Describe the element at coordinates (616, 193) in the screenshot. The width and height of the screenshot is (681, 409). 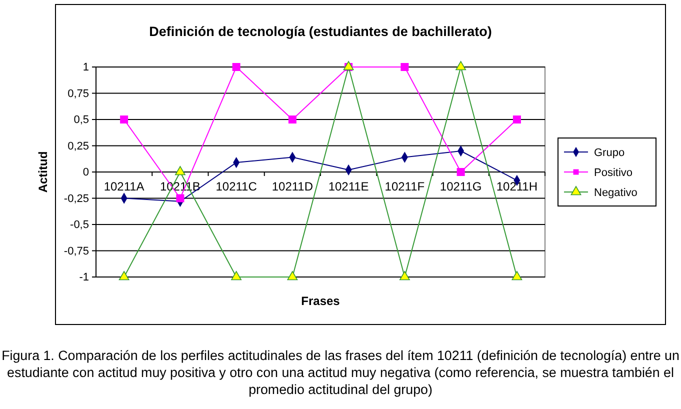
I see `legend-label: Negativo` at that location.